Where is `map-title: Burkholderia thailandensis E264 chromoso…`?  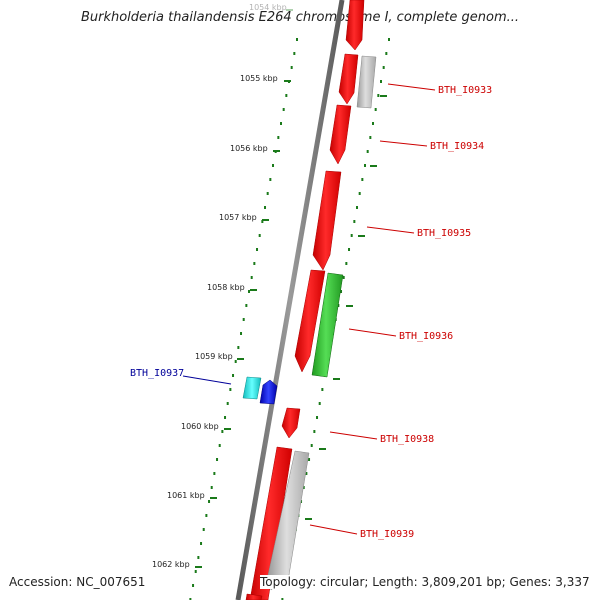
map-title: Burkholderia thailandensis E264 chromoso… is located at coordinates (300, 17).